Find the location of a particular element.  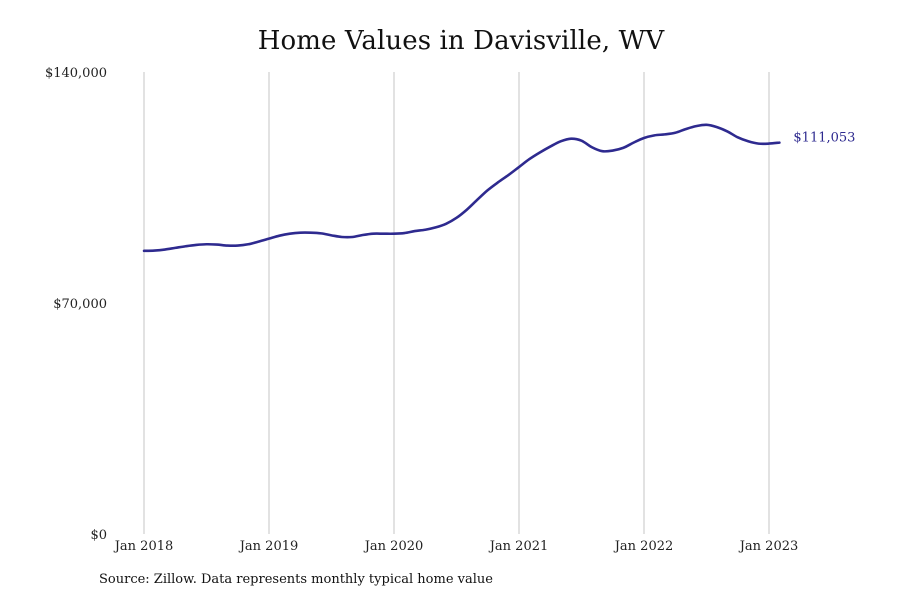

x-tick-label: Jan 2023 is located at coordinates (768, 546).